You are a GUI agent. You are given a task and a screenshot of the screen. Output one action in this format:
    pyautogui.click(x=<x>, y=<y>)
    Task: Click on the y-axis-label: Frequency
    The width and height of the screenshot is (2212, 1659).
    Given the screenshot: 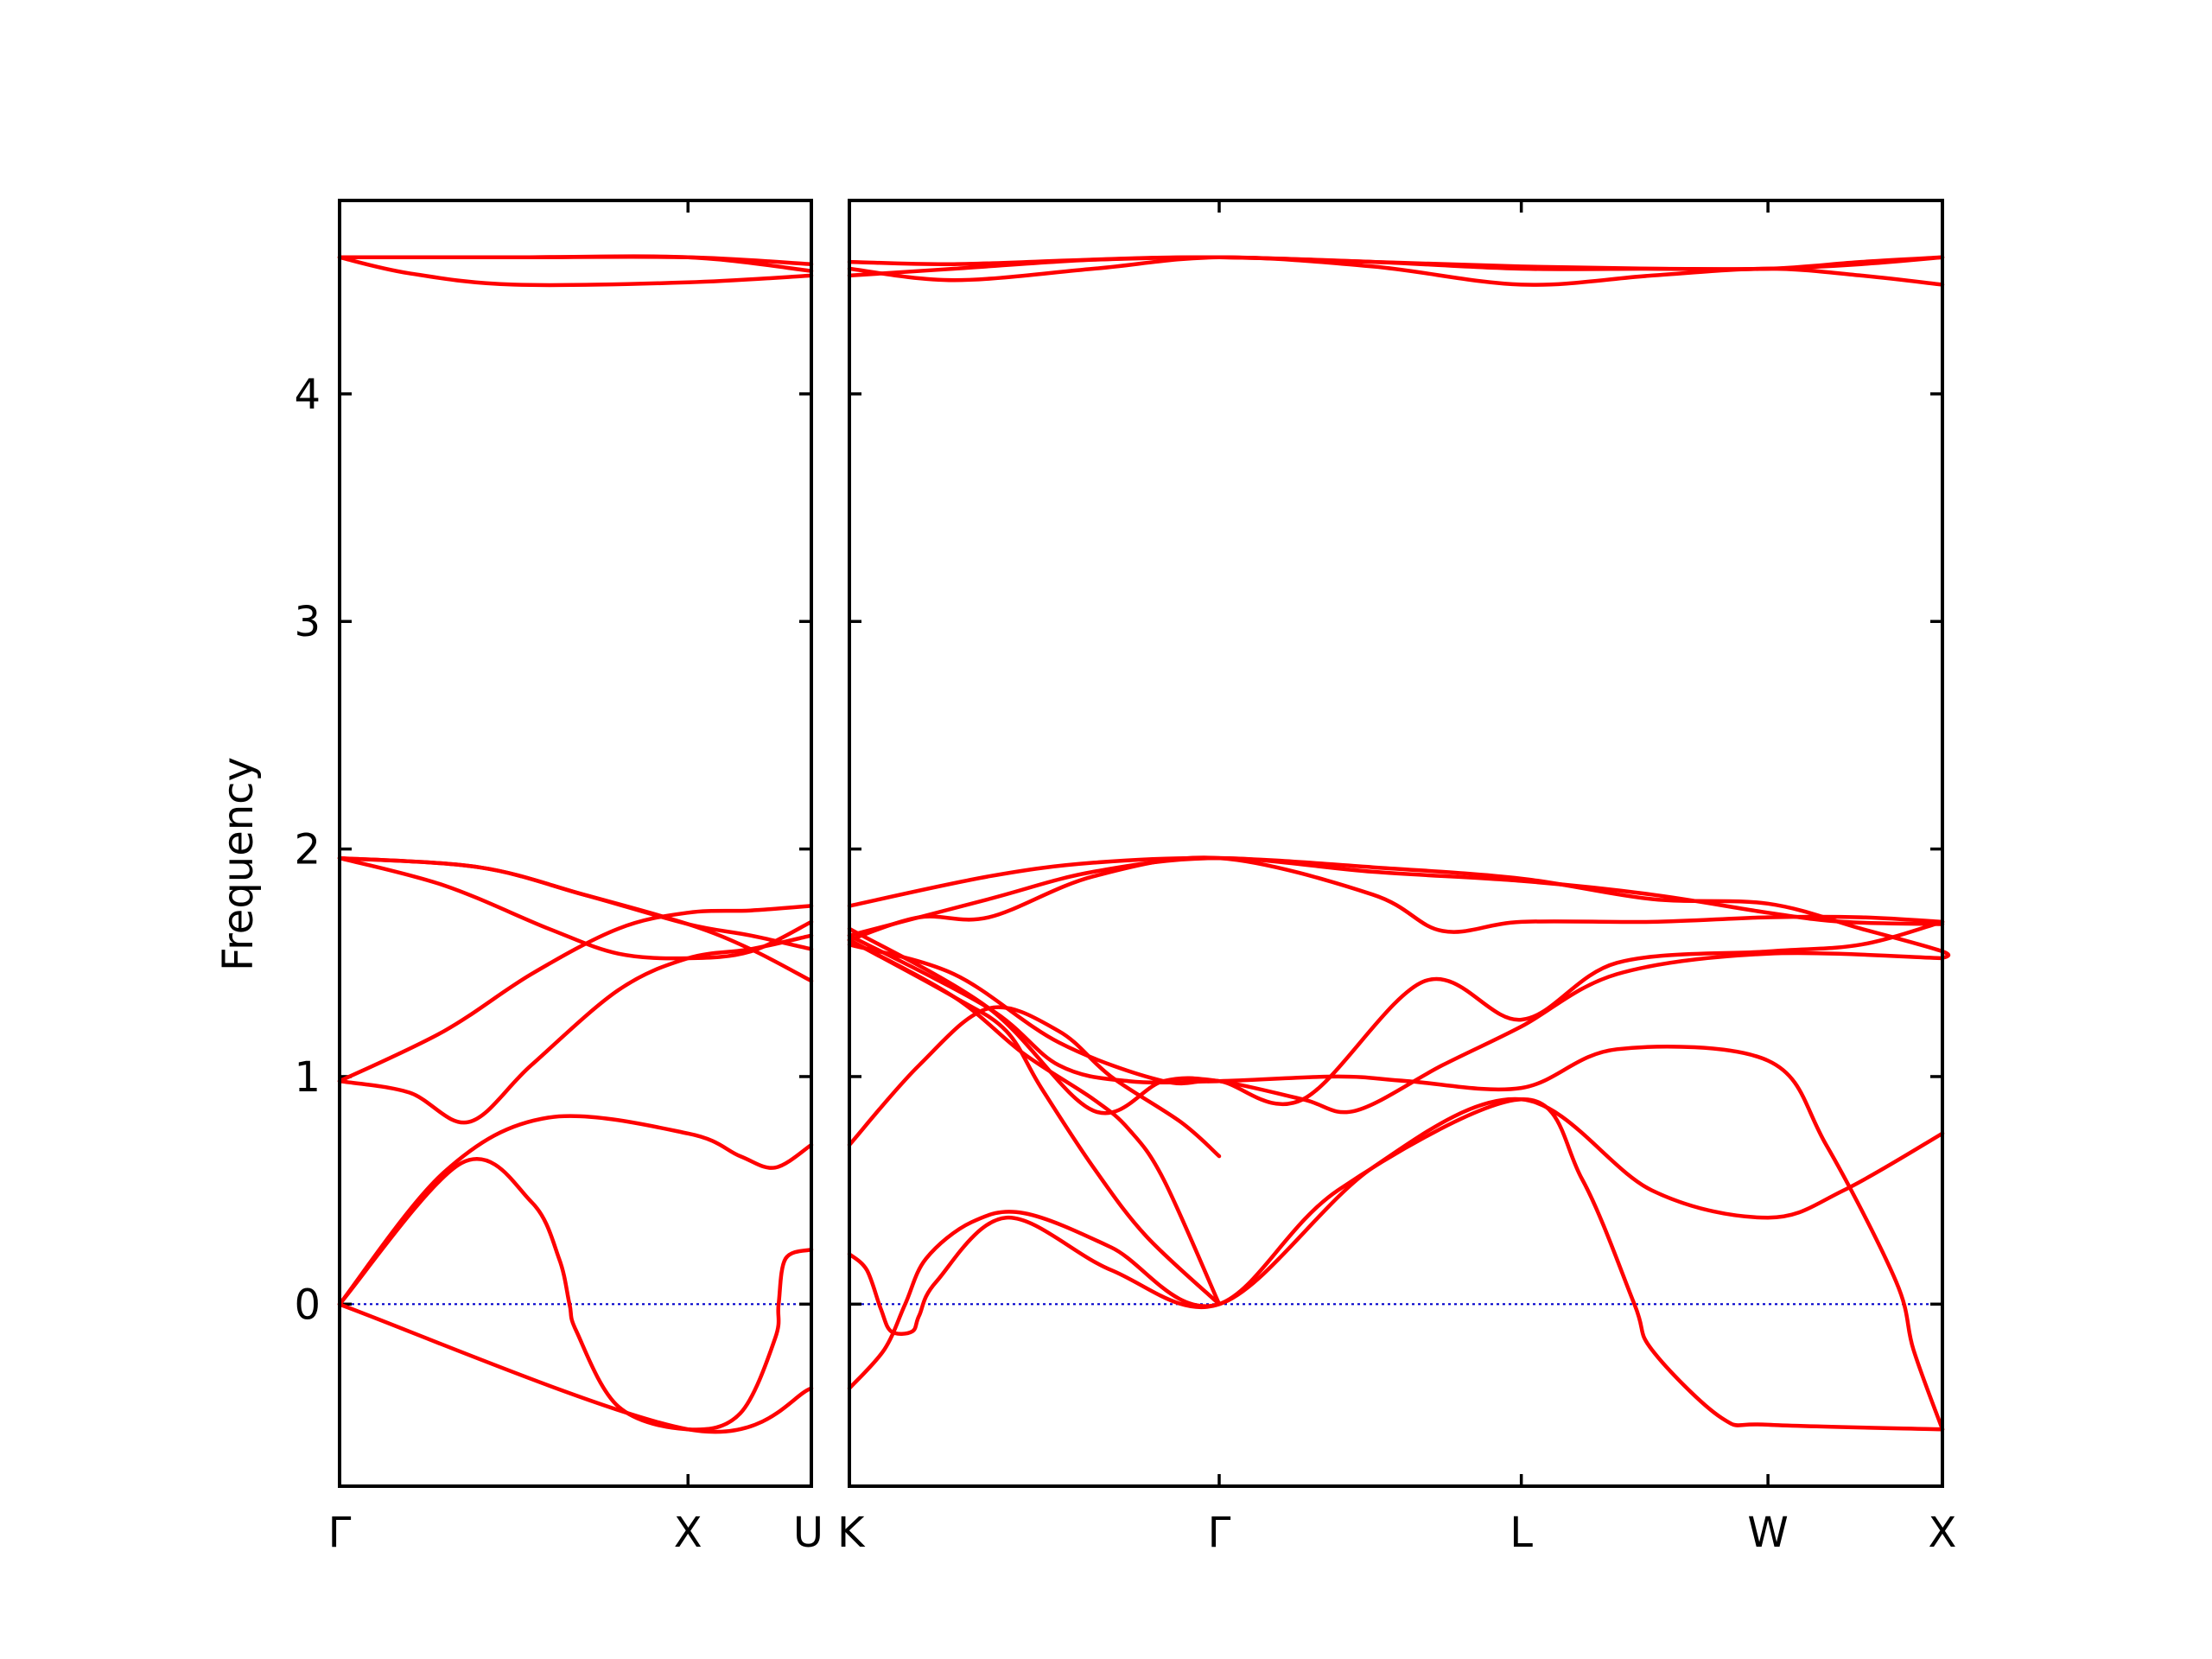 What is the action you would take?
    pyautogui.click(x=238, y=864)
    